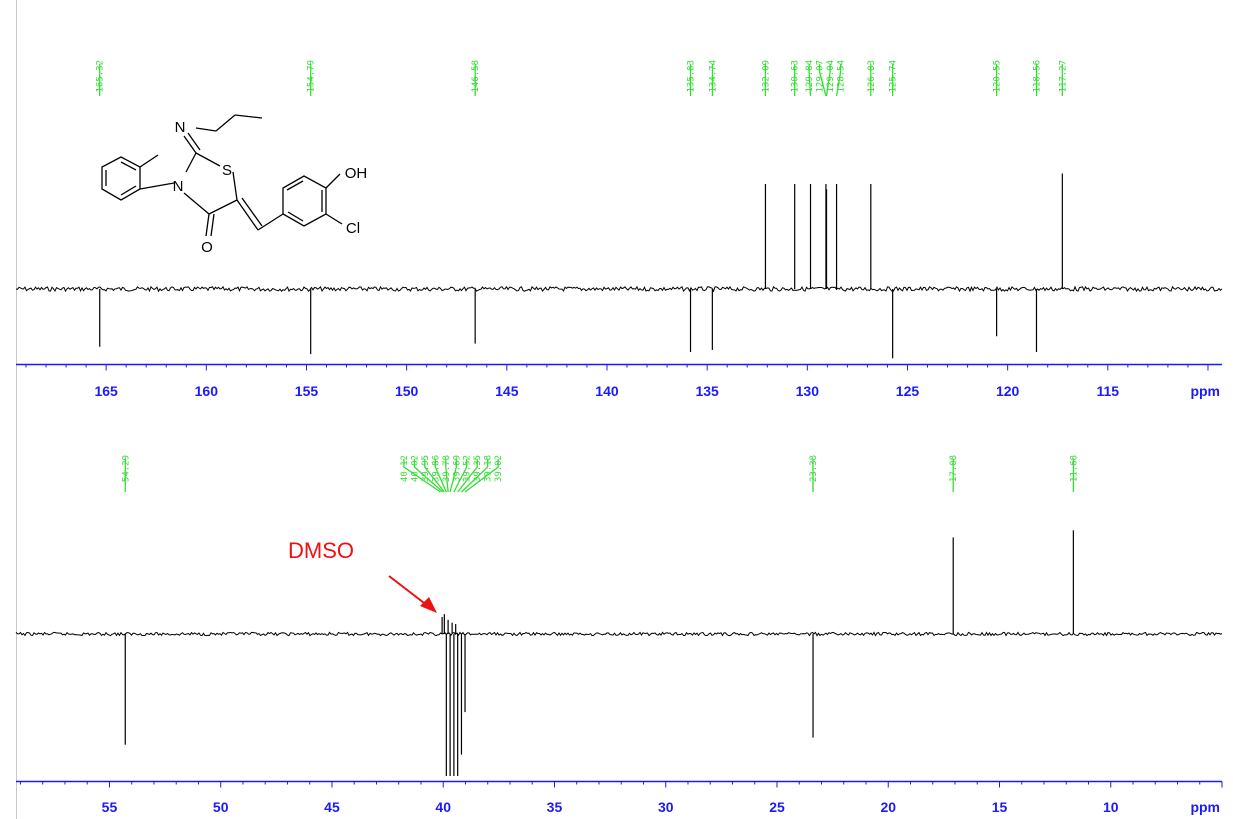  What do you see at coordinates (766, 76) in the screenshot?
I see `peak-label: 132.09` at bounding box center [766, 76].